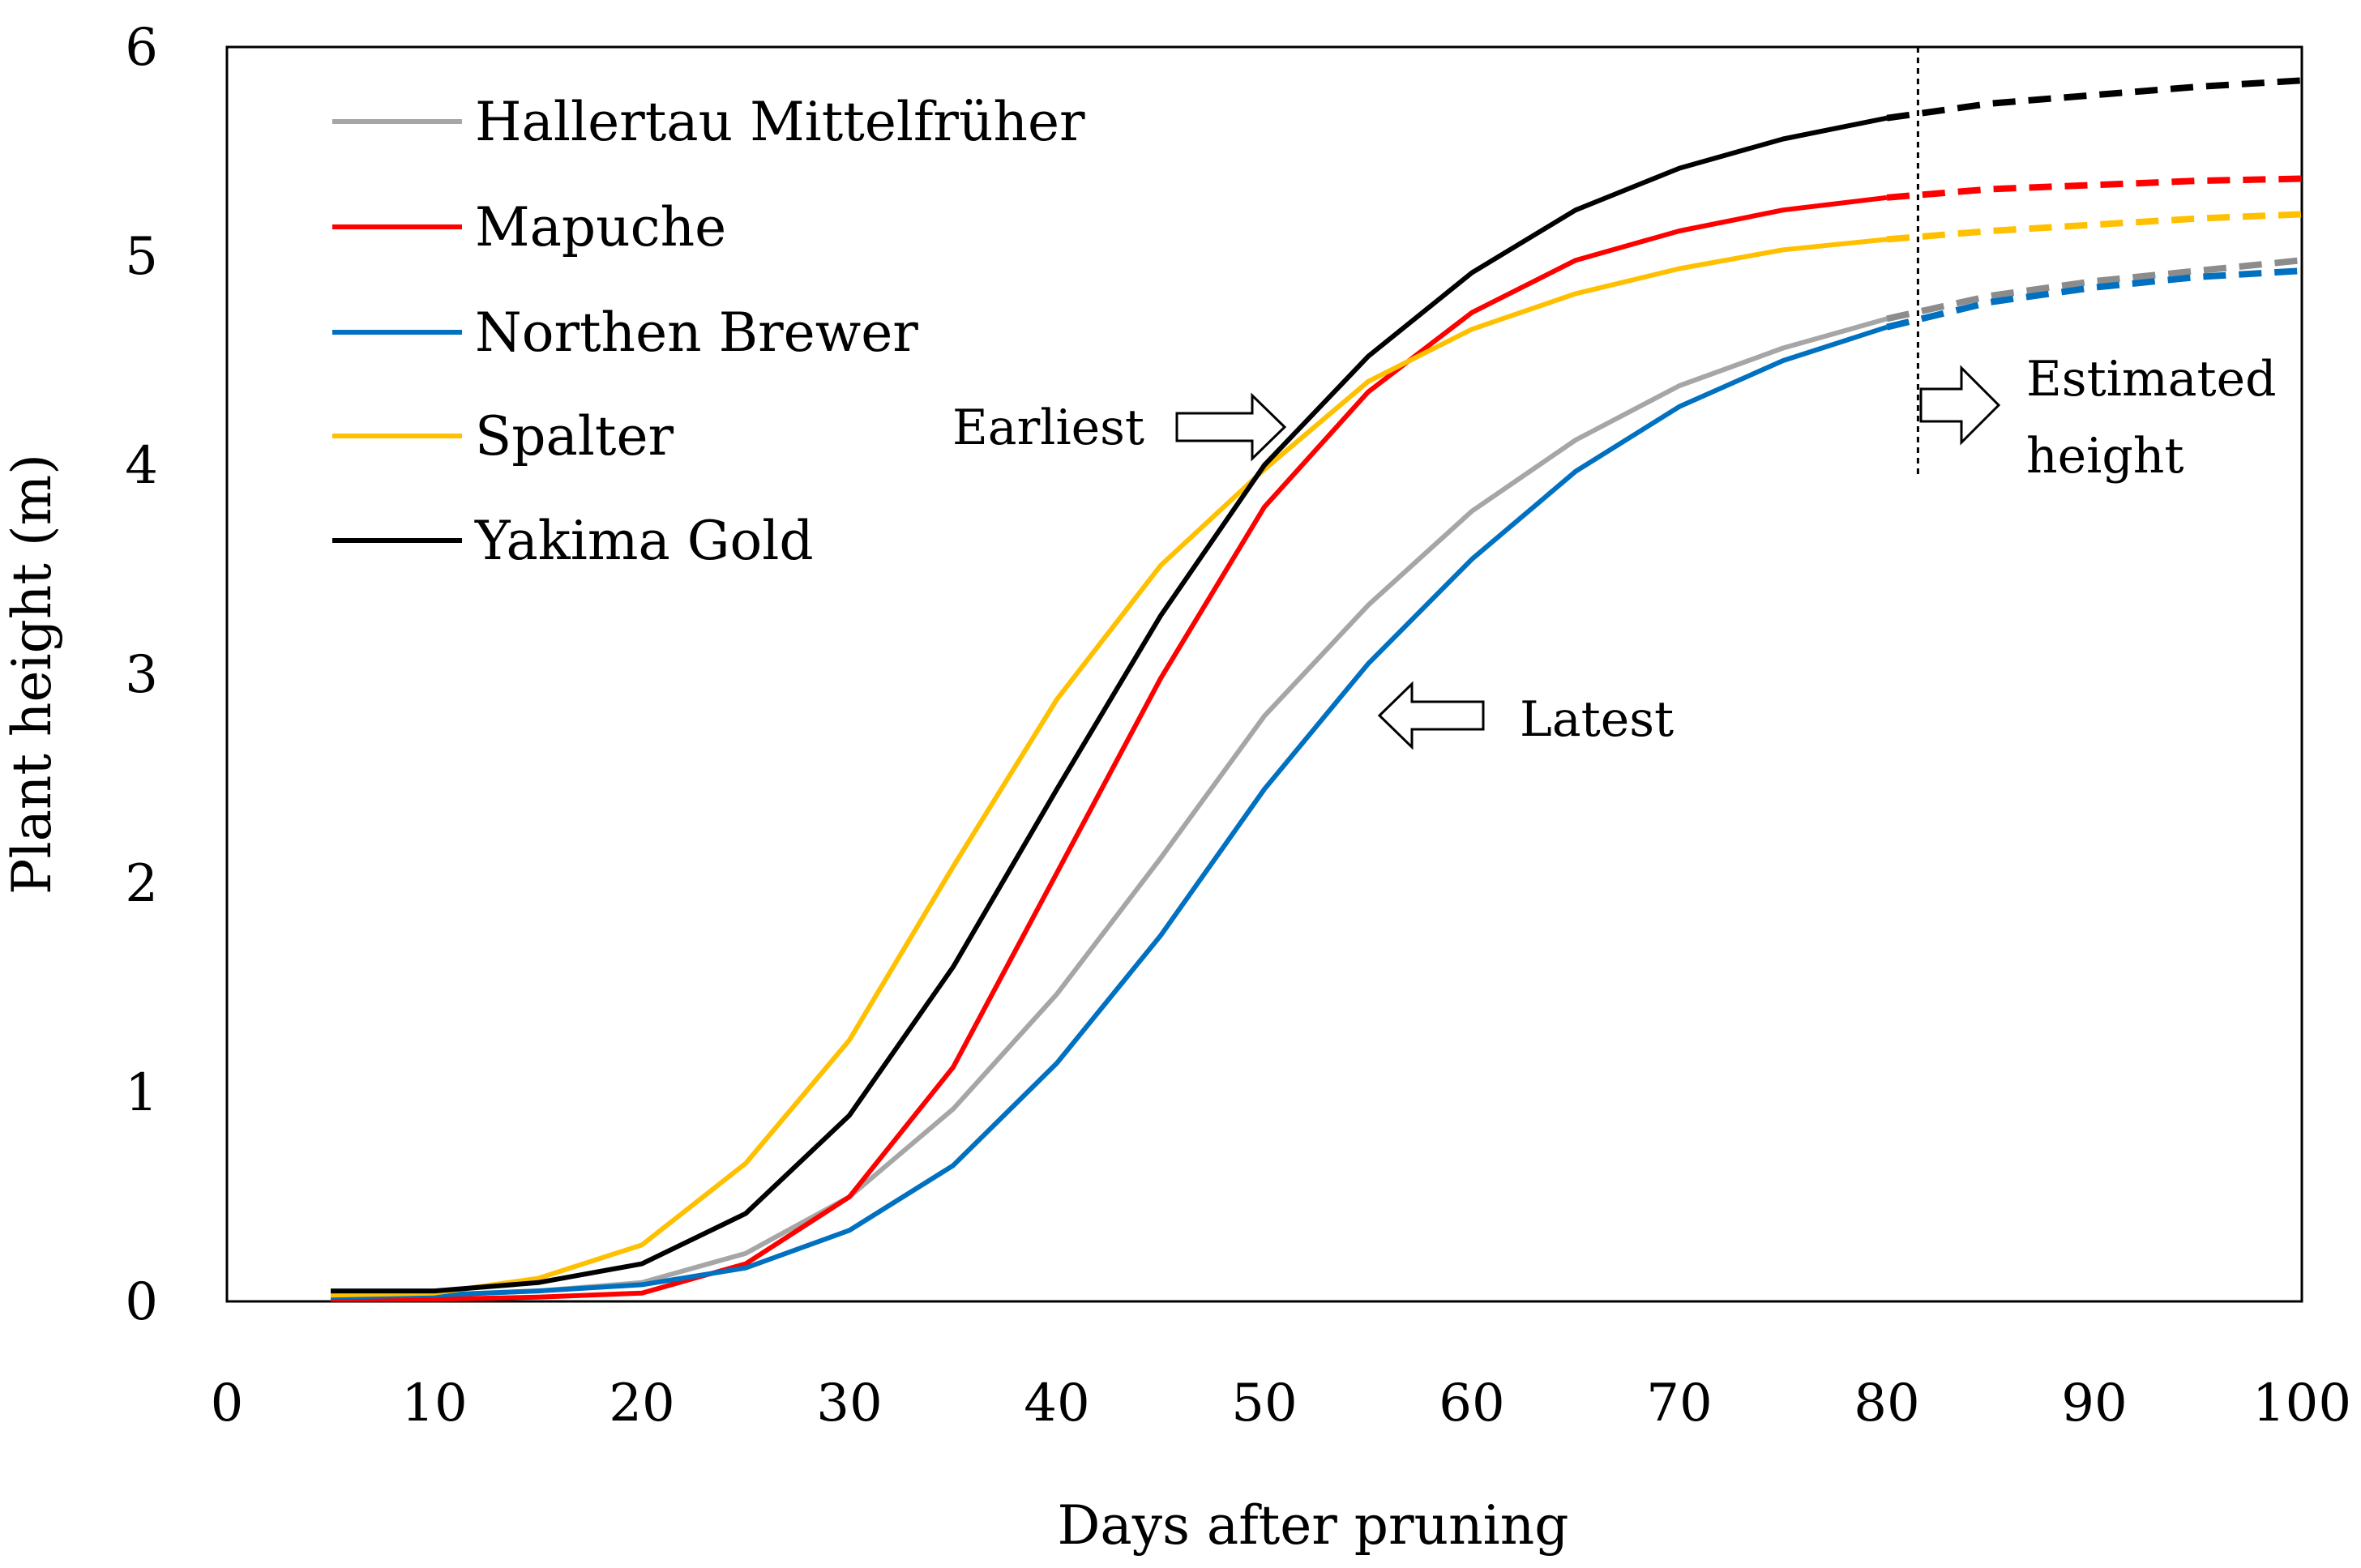  I want to click on x-tick-label: 0, so click(227, 1403).